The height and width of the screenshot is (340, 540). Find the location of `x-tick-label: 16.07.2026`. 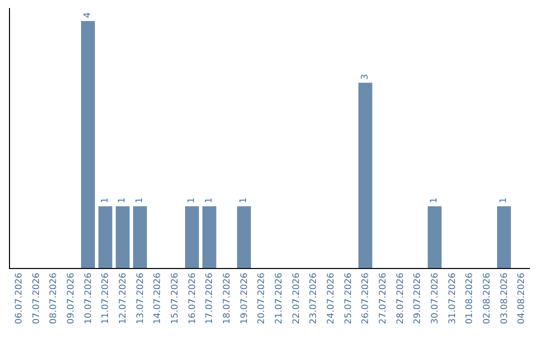

x-tick-label: 16.07.2026 is located at coordinates (193, 298).